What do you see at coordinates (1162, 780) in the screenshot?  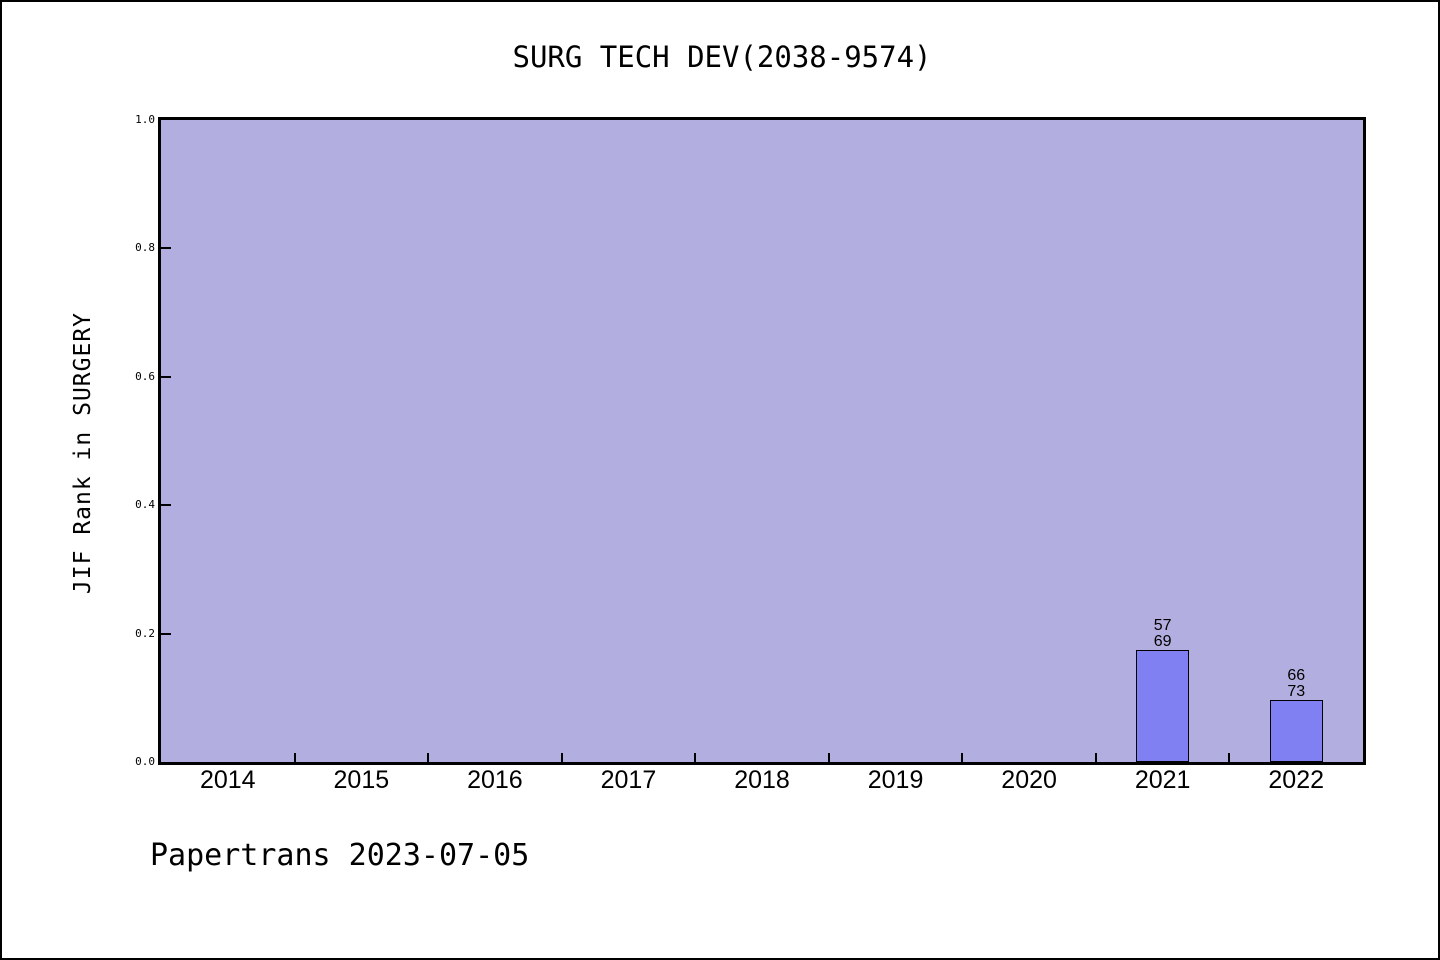 I see `x-tick-label: 2021` at bounding box center [1162, 780].